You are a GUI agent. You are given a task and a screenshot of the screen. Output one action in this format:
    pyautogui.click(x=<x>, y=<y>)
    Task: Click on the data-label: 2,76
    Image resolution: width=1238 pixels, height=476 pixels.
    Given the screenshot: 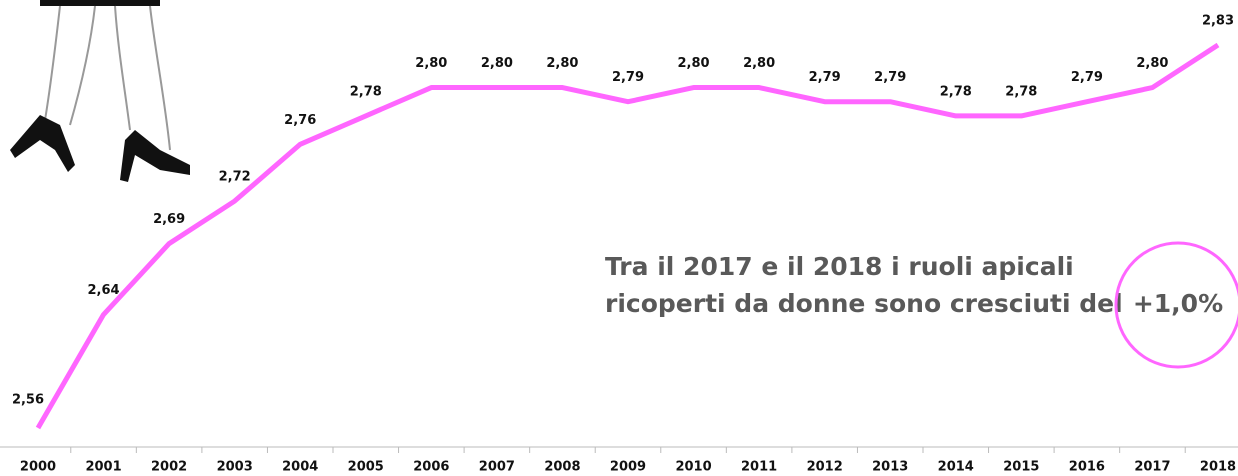 What is the action you would take?
    pyautogui.click(x=300, y=120)
    